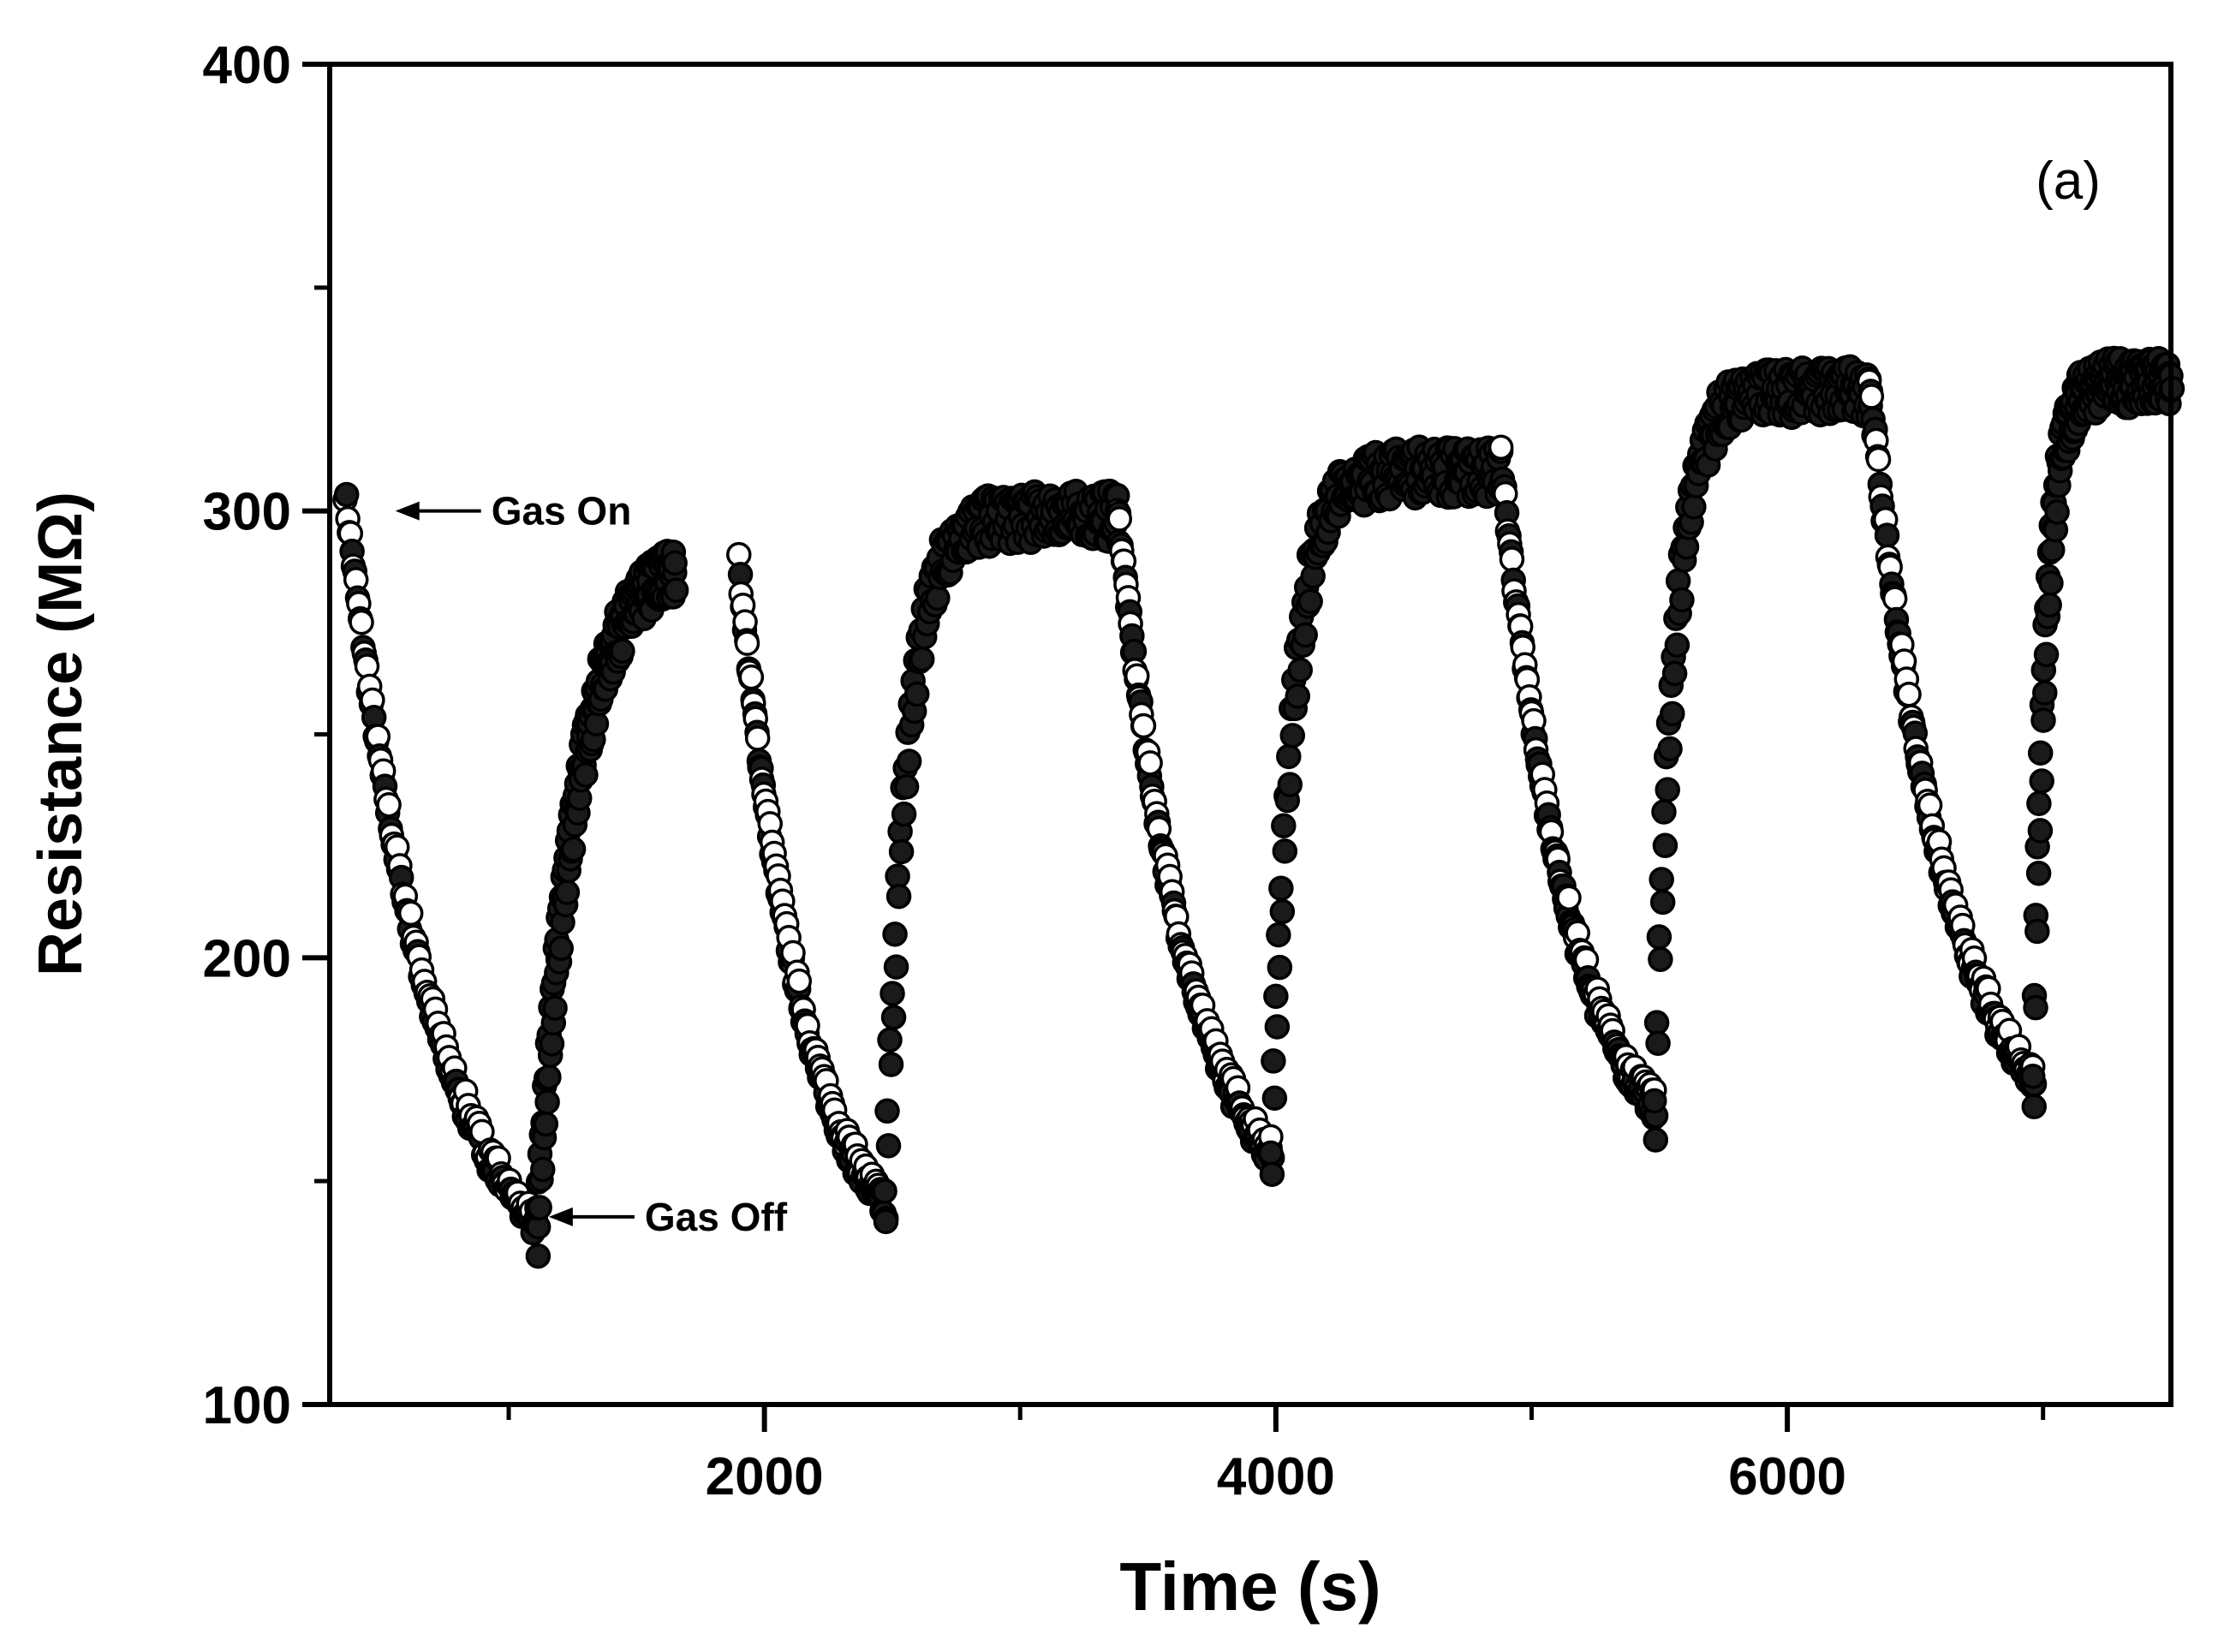 This screenshot has height=1652, width=2224. I want to click on gas-off-annotation: Gas Off, so click(716, 1217).